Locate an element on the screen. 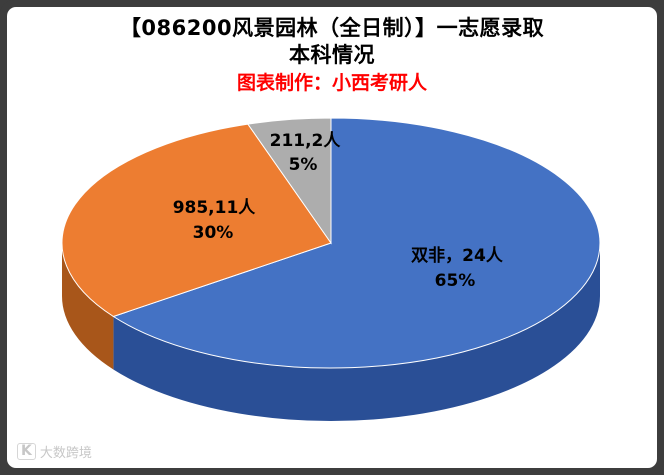  label-211-percent: 5% is located at coordinates (303, 165).